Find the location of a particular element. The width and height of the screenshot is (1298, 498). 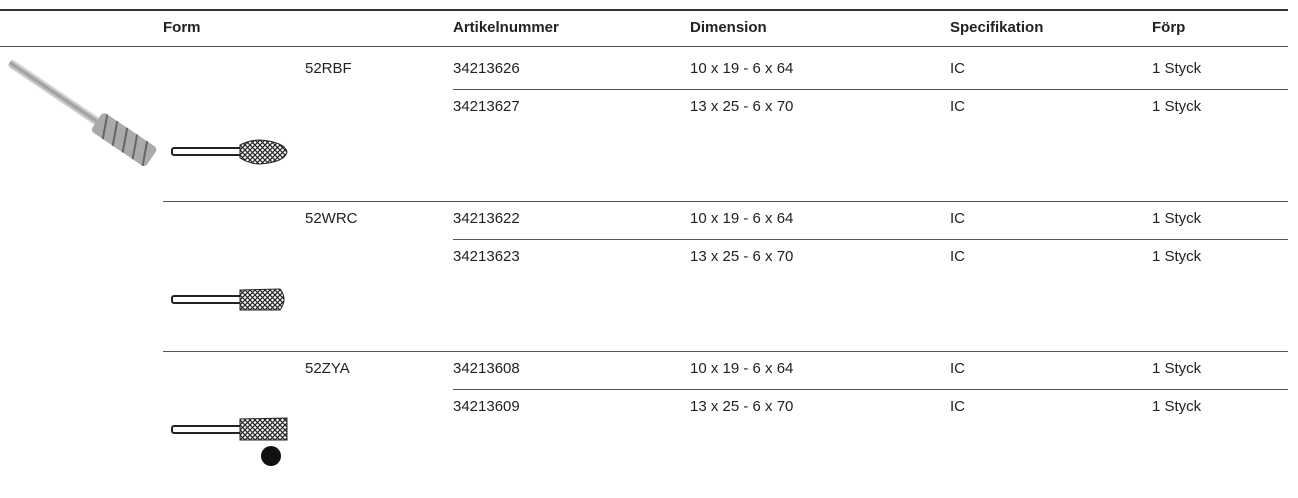

burr-photo is located at coordinates (82, 113).